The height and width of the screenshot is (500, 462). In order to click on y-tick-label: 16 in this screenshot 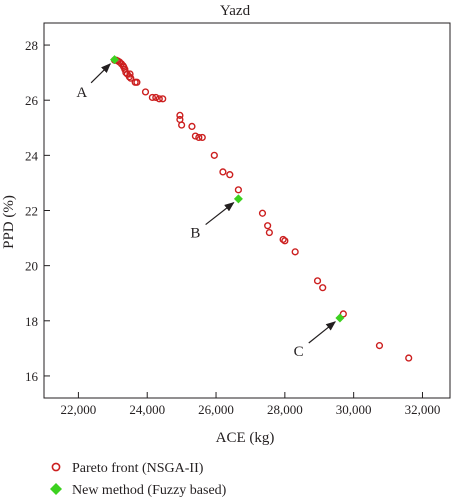, I will do `click(32, 376)`.